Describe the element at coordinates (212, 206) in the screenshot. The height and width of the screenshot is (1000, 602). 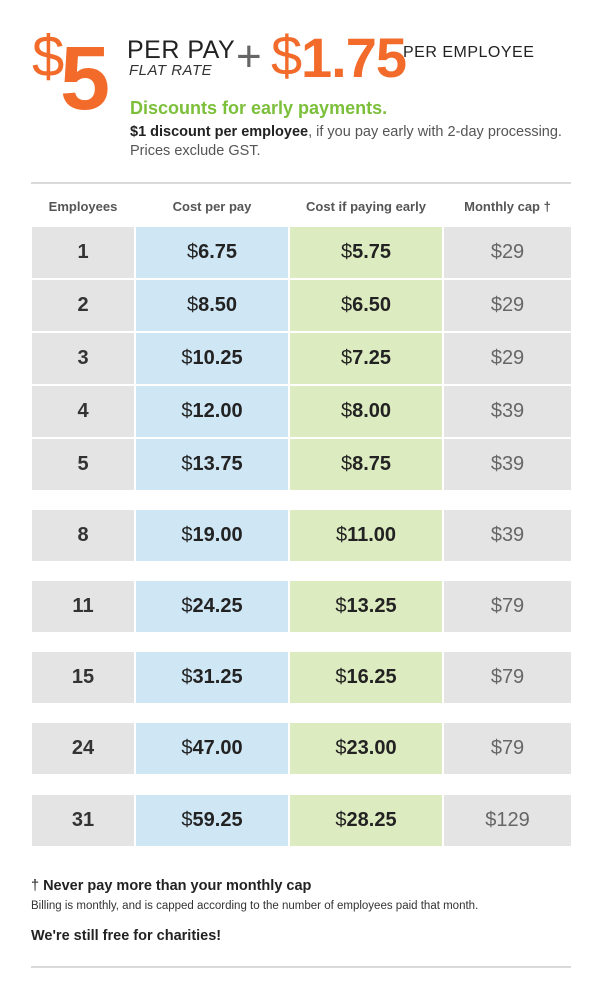
I see `header-cost-per-pay: Cost per pay` at that location.